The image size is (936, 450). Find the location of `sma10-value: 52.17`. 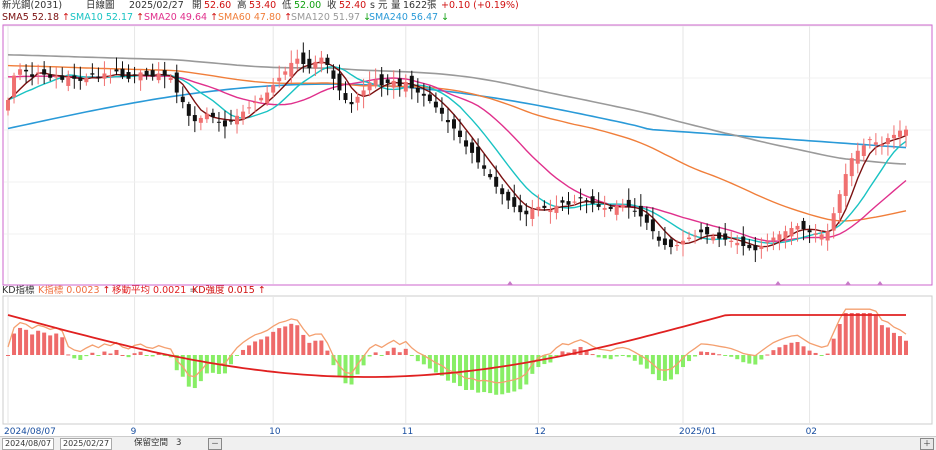

sma10-value: 52.17 is located at coordinates (119, 17).